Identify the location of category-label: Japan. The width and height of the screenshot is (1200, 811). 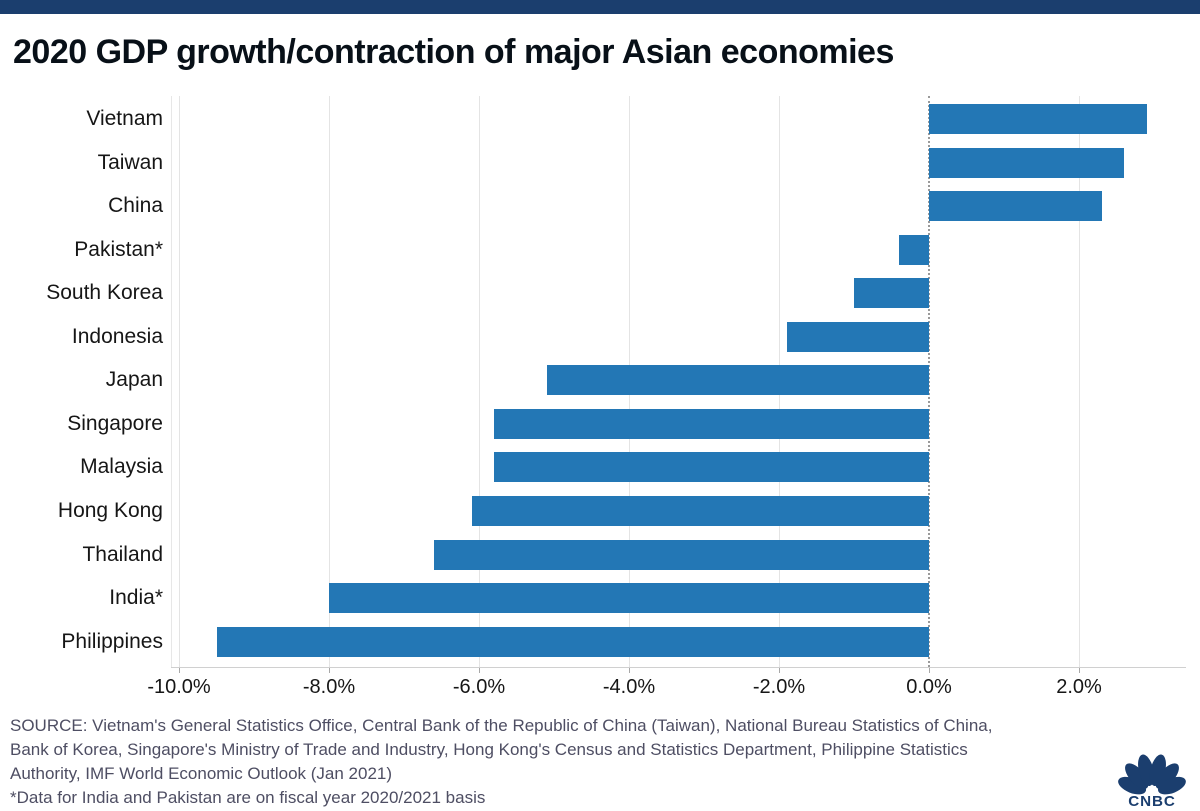
(134, 380).